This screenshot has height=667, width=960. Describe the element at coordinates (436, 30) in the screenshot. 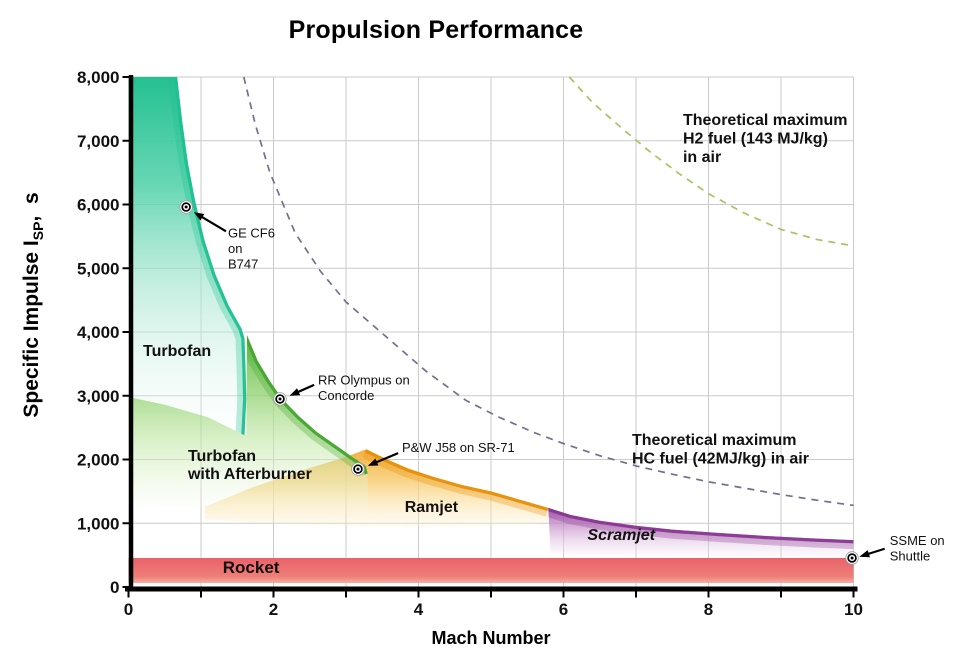

I see `chart-title: Propulsion Performance` at that location.